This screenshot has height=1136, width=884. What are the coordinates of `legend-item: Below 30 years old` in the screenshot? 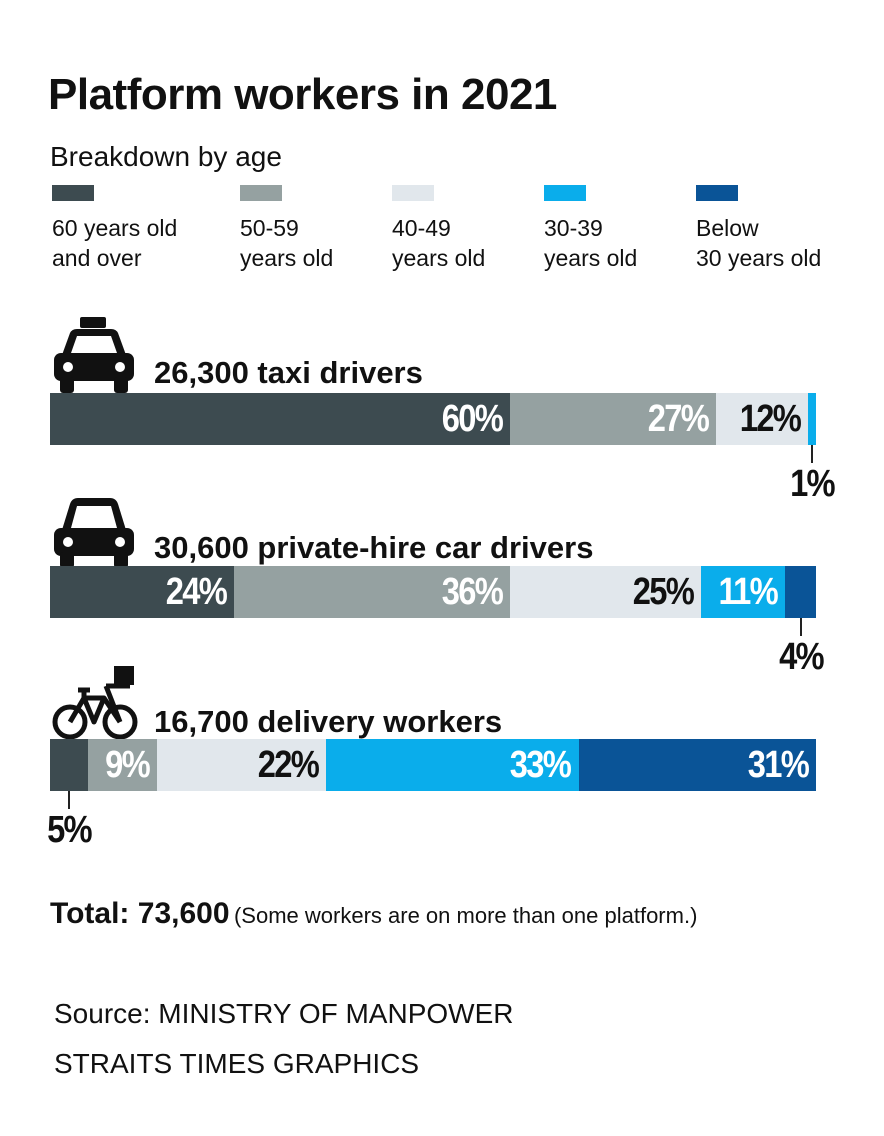 It's located at (783, 229).